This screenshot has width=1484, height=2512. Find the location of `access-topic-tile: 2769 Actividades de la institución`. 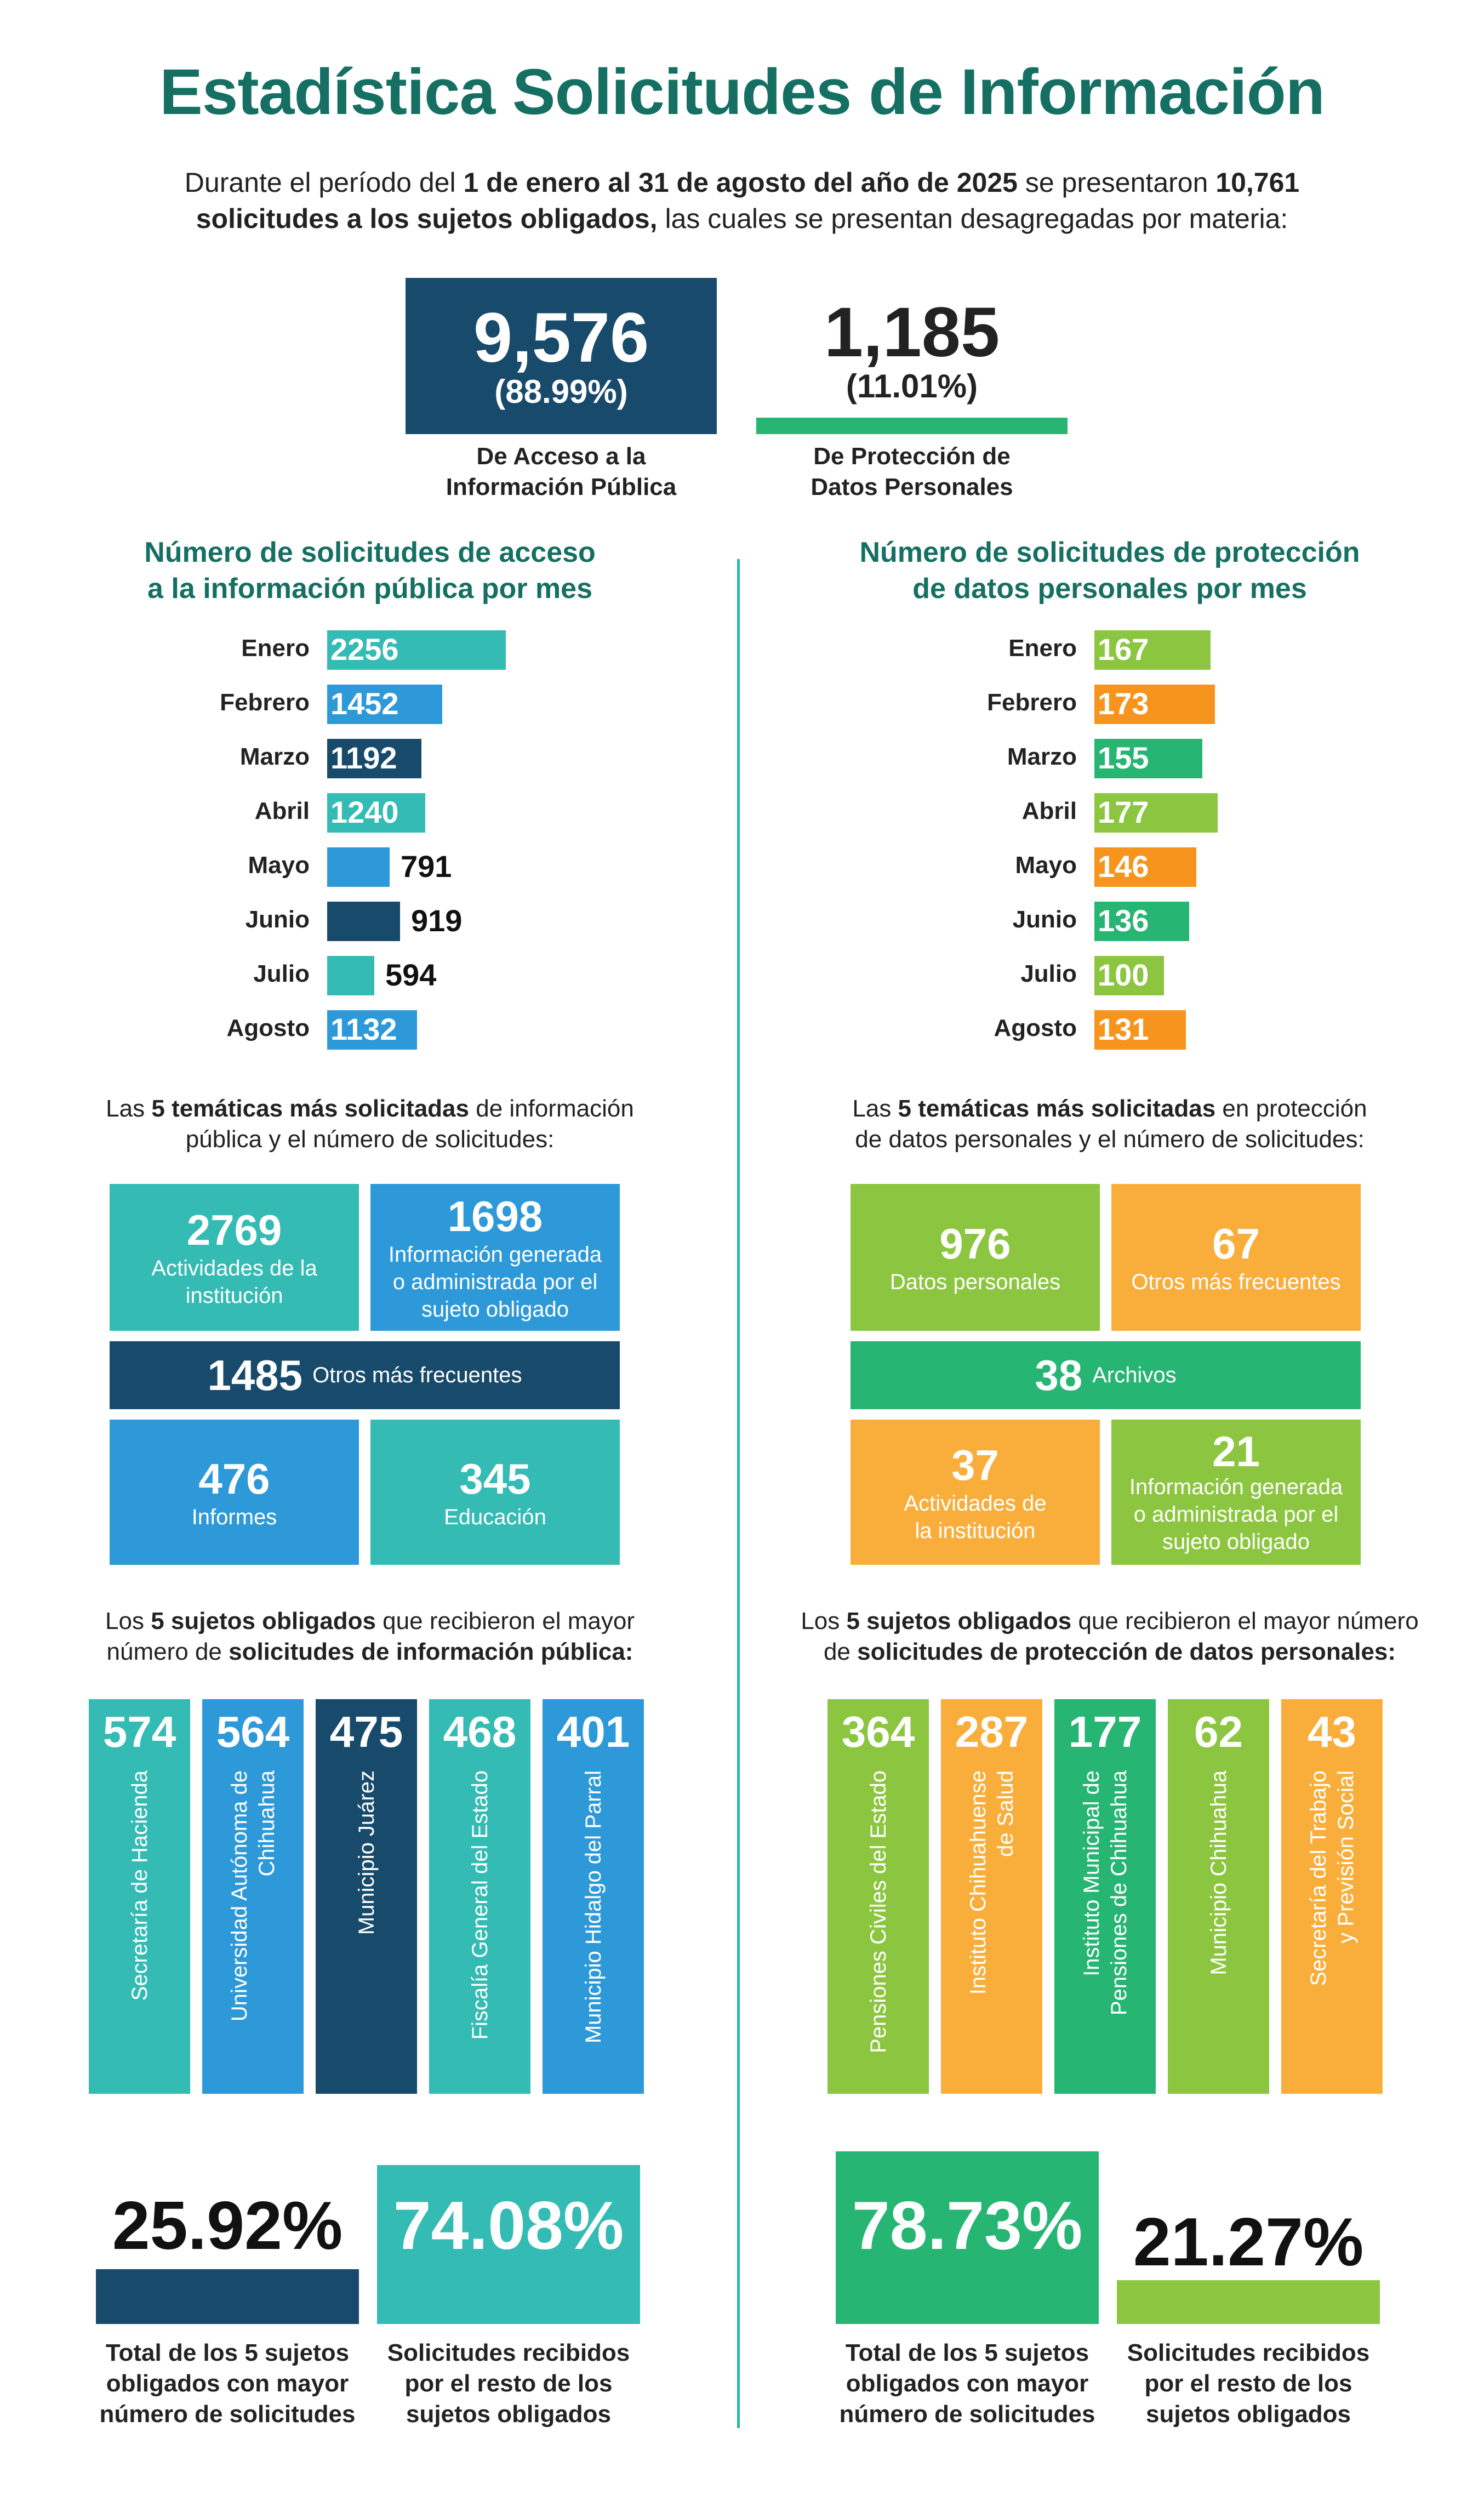

access-topic-tile: 2769 Actividades de la institución is located at coordinates (234, 1257).